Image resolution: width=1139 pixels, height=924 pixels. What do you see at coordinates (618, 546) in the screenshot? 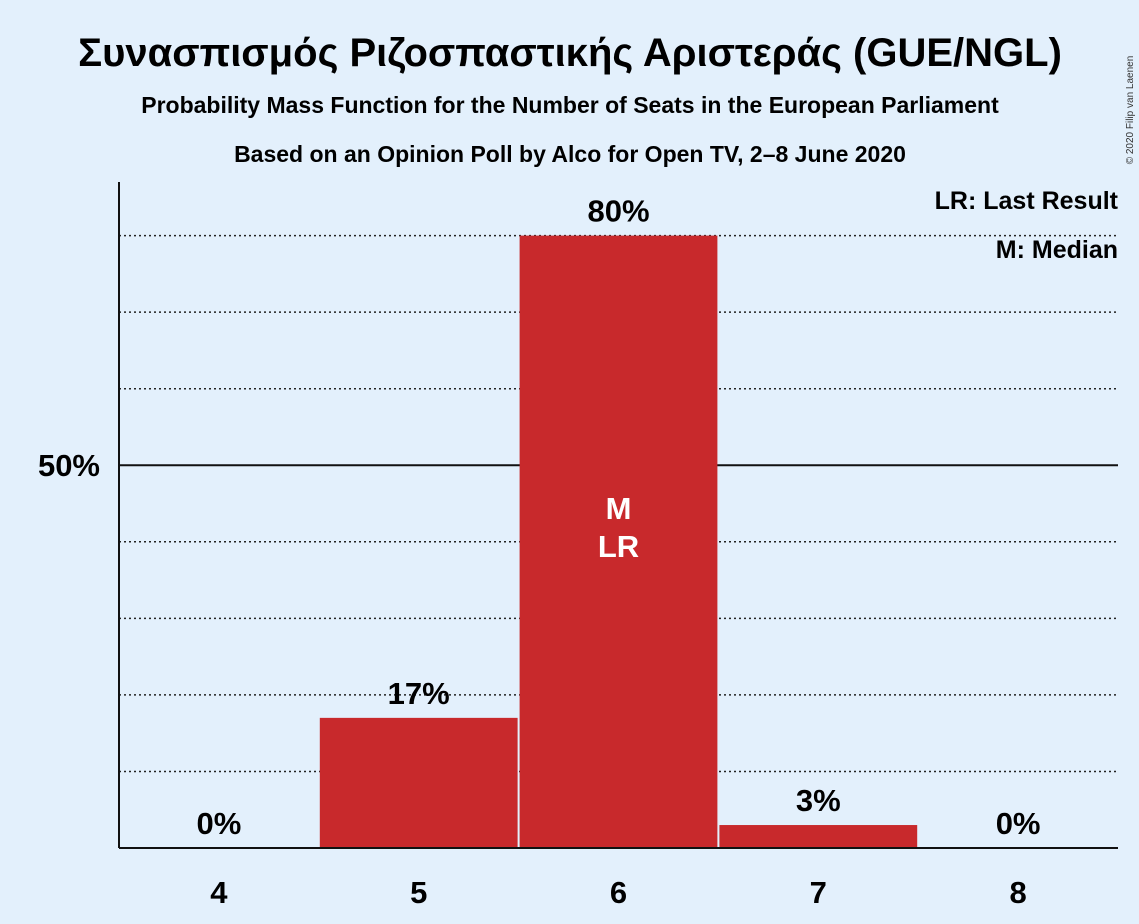
I see `bar-marker-lr: LR` at bounding box center [618, 546].